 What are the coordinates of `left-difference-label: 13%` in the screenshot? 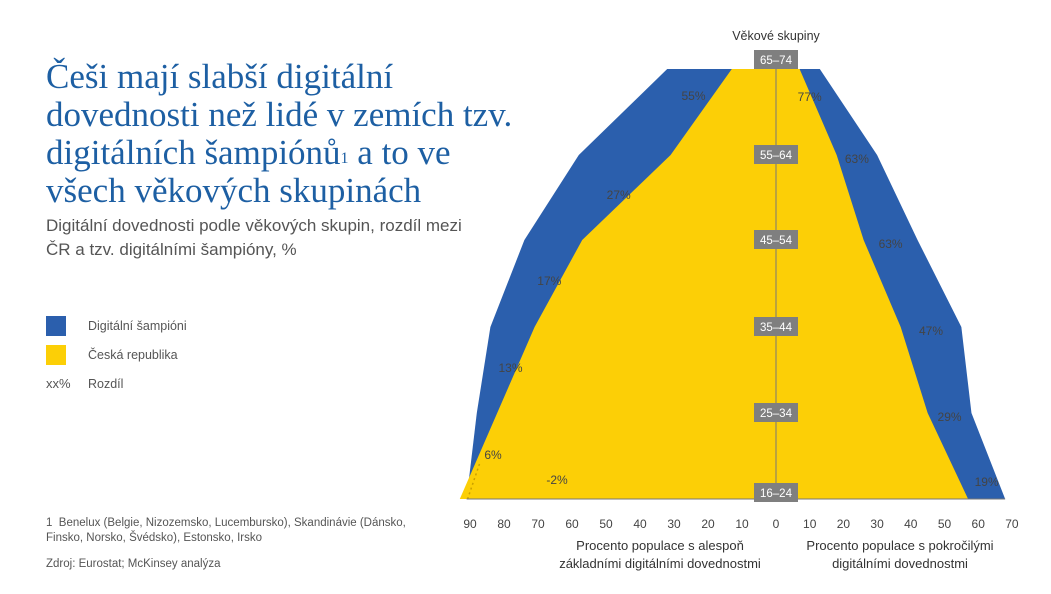 It's located at (510, 368).